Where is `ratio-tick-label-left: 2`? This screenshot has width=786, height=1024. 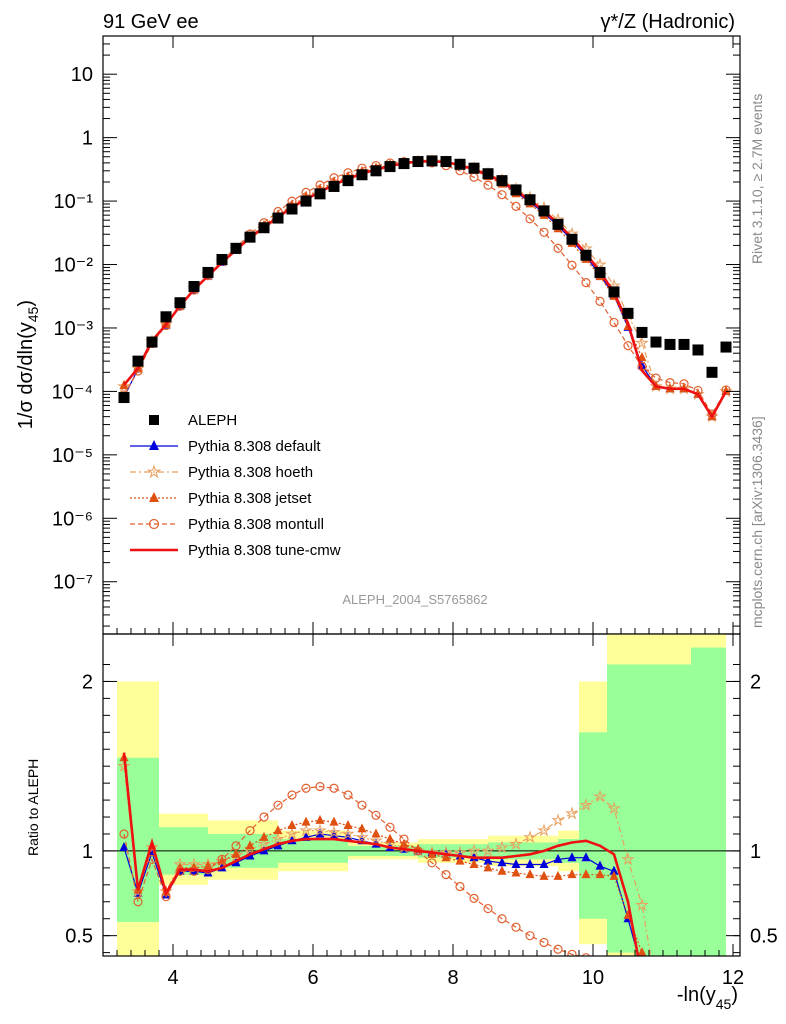 ratio-tick-label-left: 2 is located at coordinates (87, 682).